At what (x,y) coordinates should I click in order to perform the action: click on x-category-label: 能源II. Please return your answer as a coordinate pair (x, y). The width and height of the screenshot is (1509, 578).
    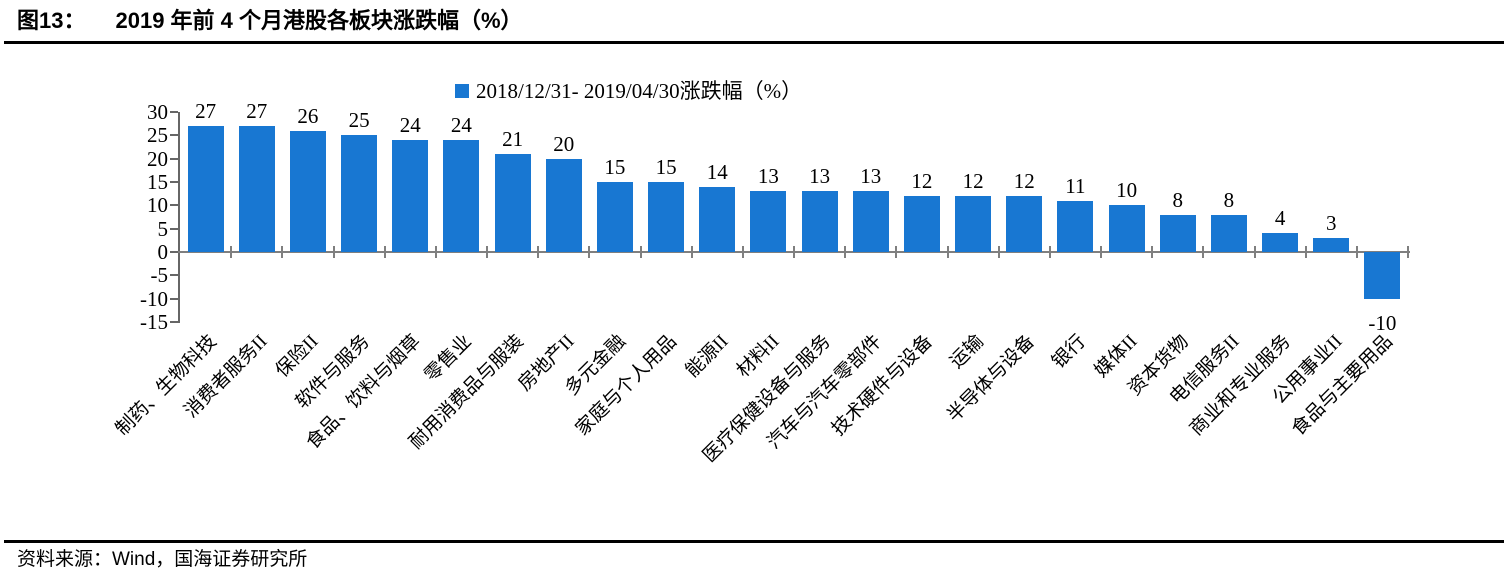
    Looking at the image, I should click on (707, 356).